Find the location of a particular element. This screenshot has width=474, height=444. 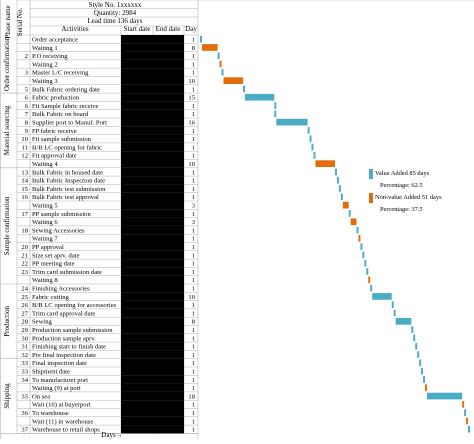

activity-name: Wait (10) at buyerport is located at coordinates (61, 405).